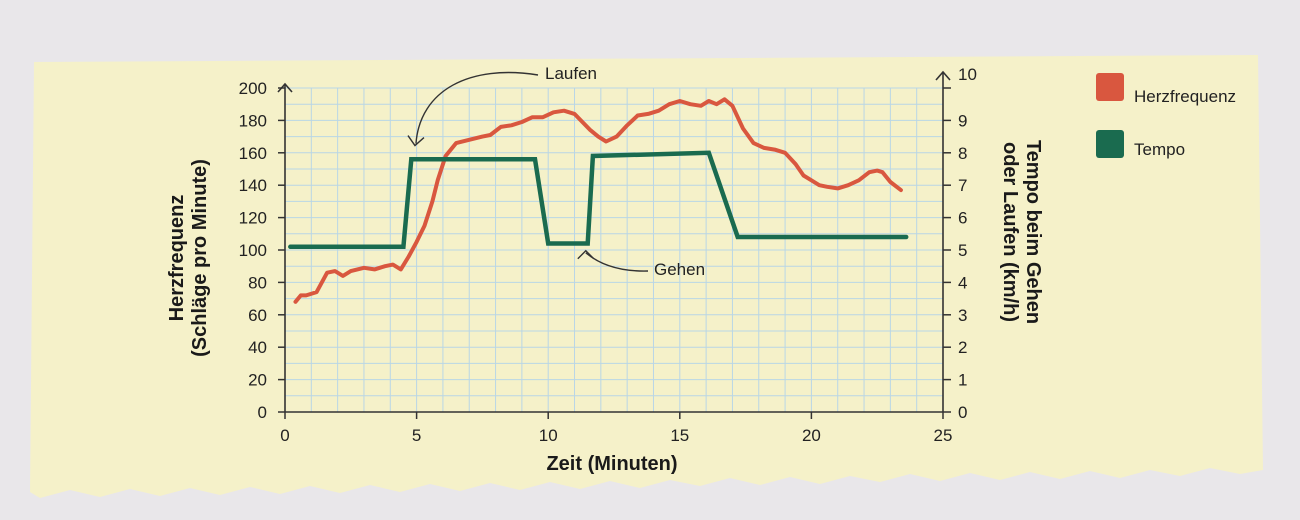 This screenshot has height=520, width=1300. Describe the element at coordinates (285, 87) in the screenshot. I see `left-axis-arrow` at that location.